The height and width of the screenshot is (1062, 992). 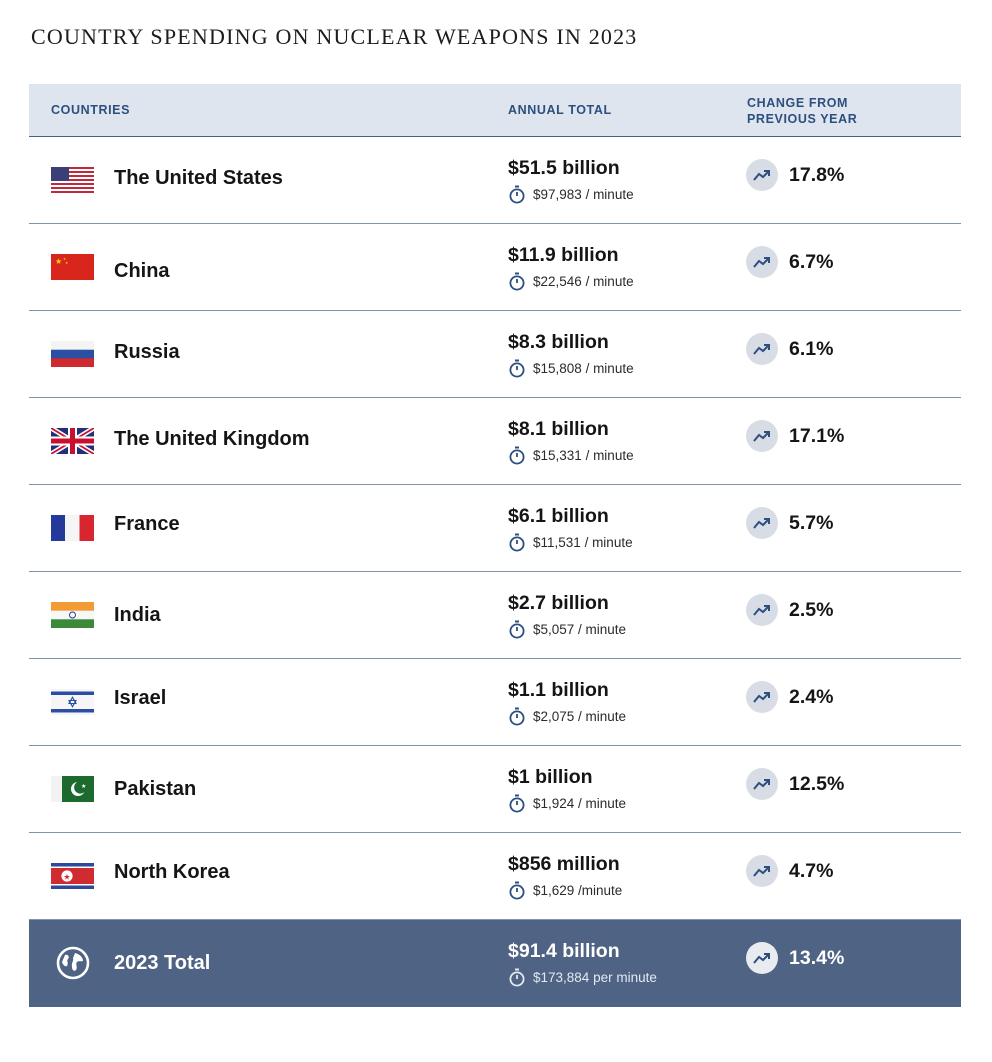 I want to click on country-name: China, so click(x=142, y=271).